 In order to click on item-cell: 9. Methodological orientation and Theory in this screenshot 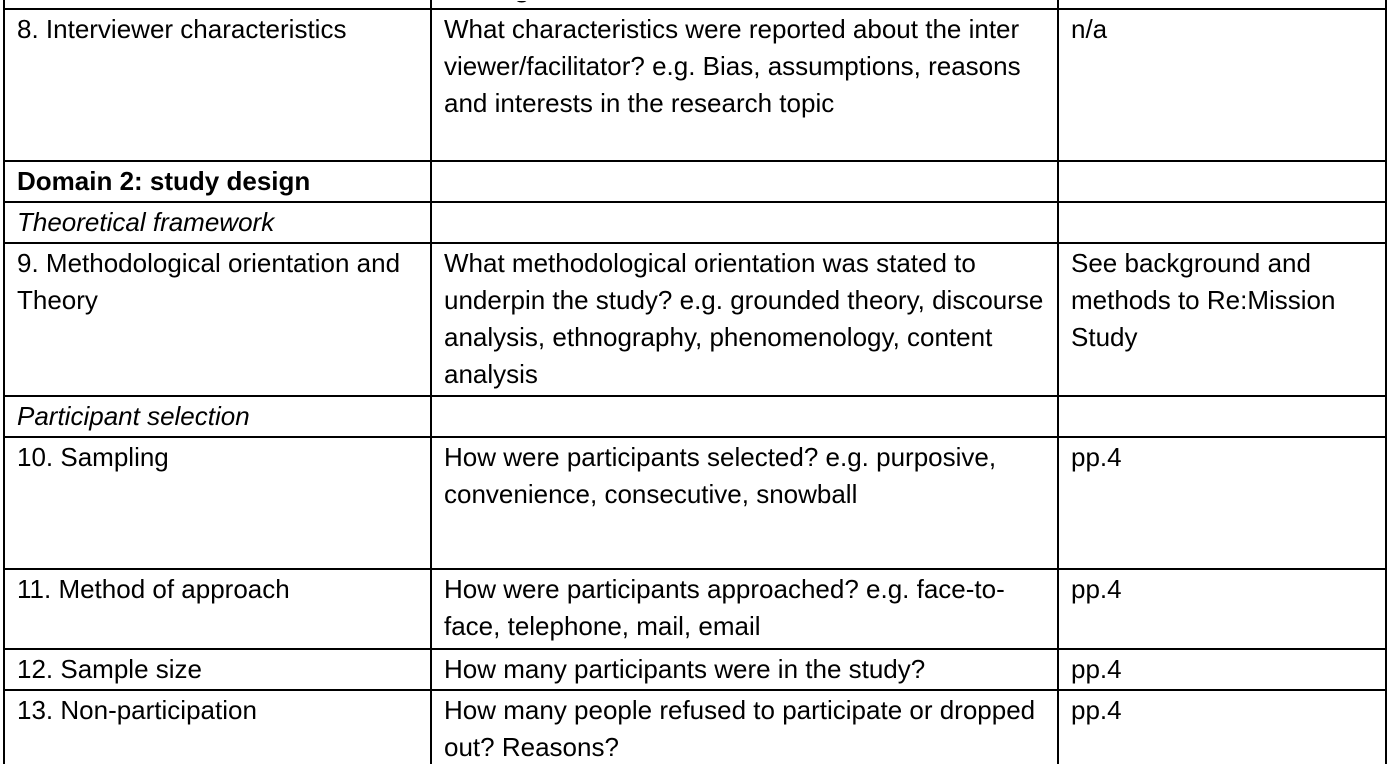, I will do `click(217, 319)`.